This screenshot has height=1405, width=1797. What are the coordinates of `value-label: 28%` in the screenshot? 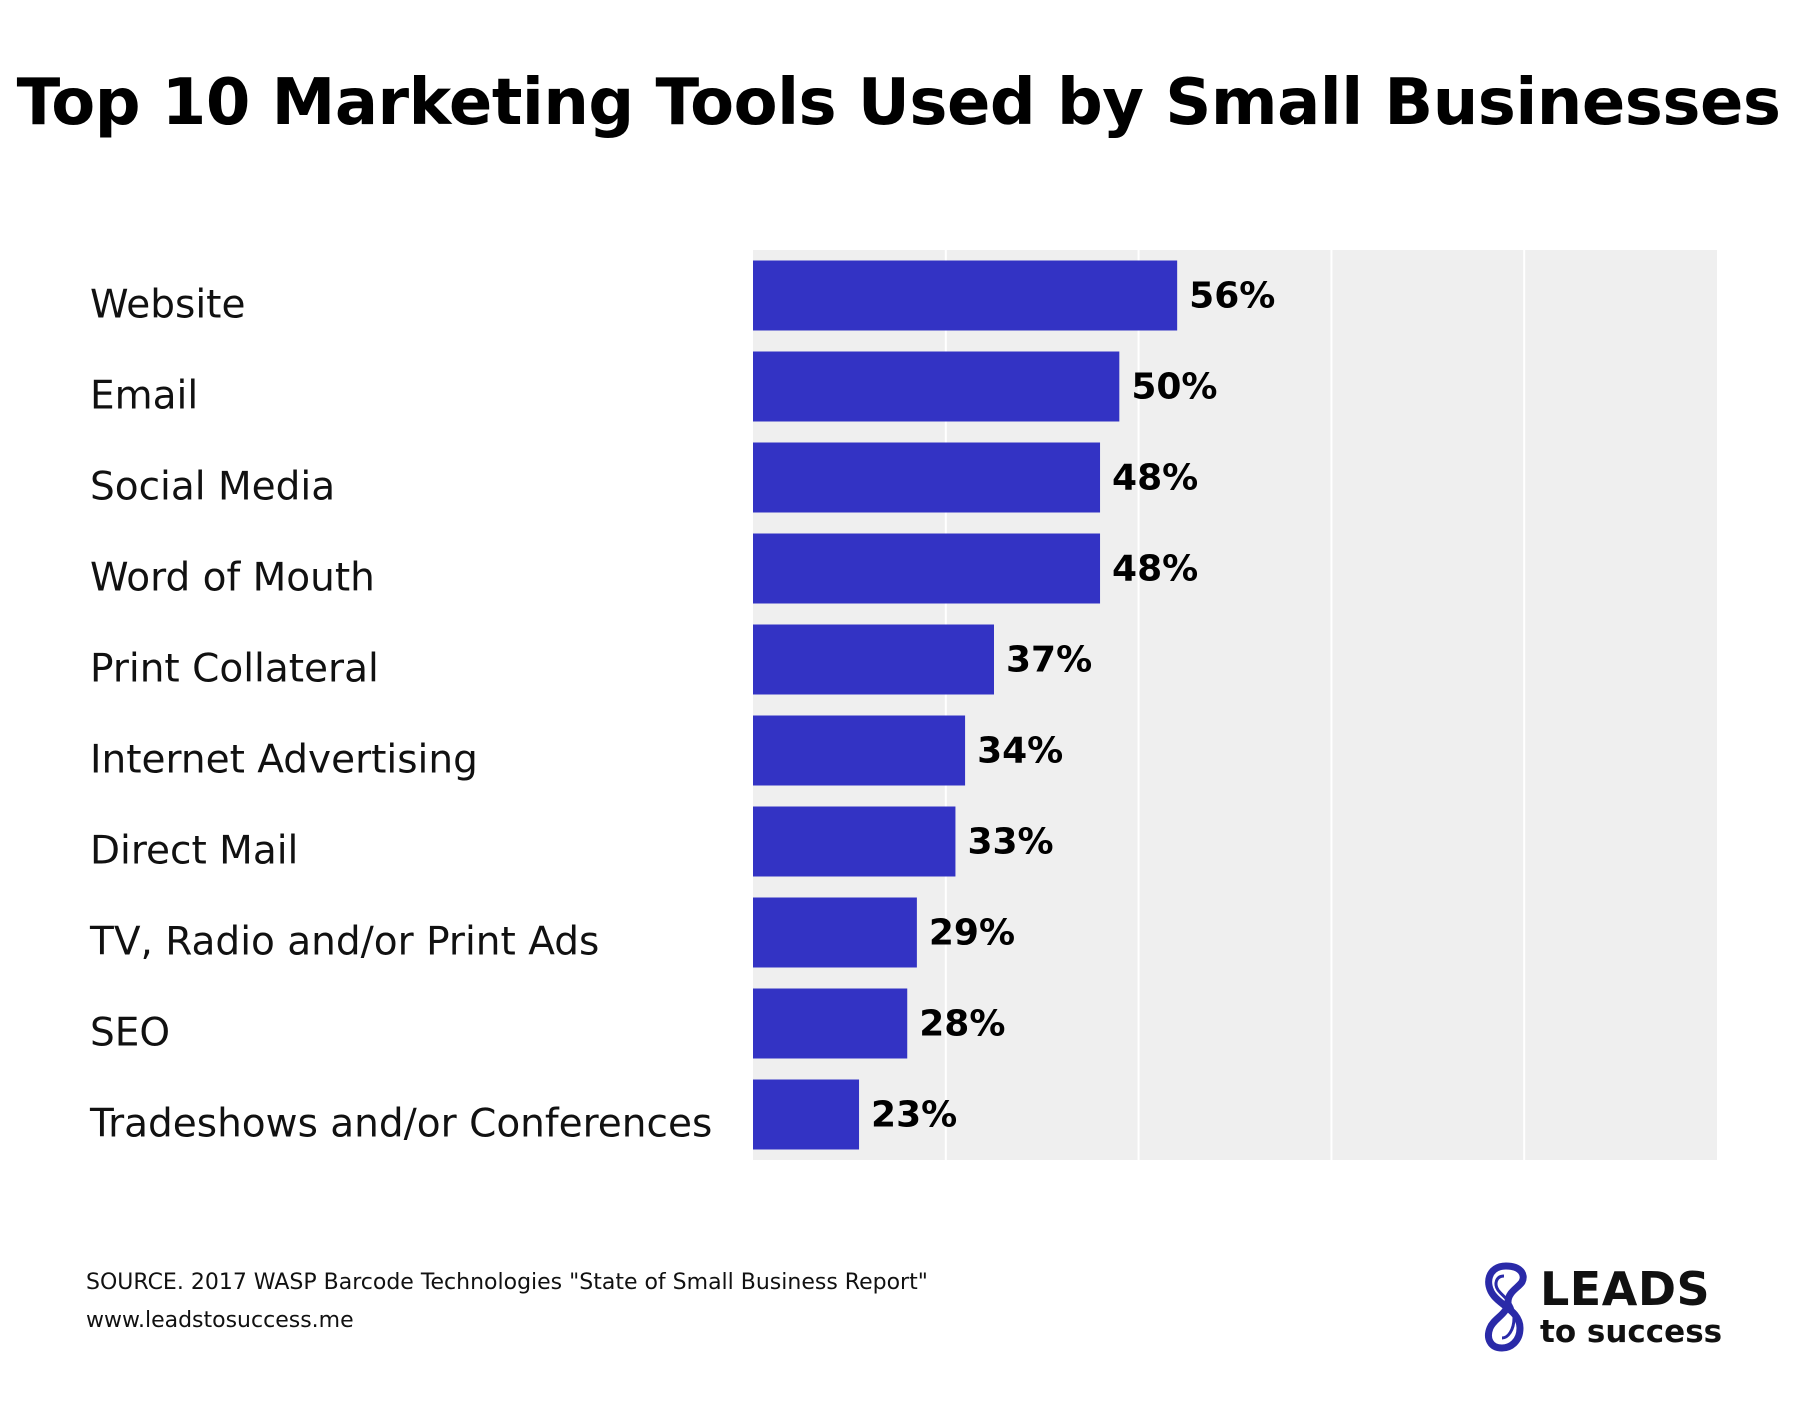 It's located at (962, 1024).